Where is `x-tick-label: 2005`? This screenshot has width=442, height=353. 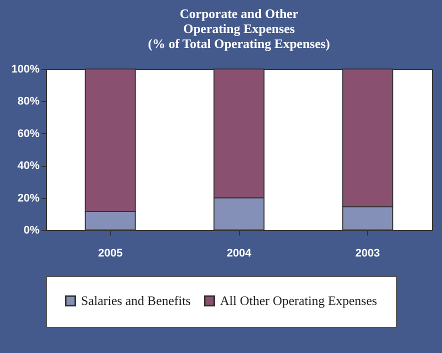
x-tick-label: 2005 is located at coordinates (110, 254).